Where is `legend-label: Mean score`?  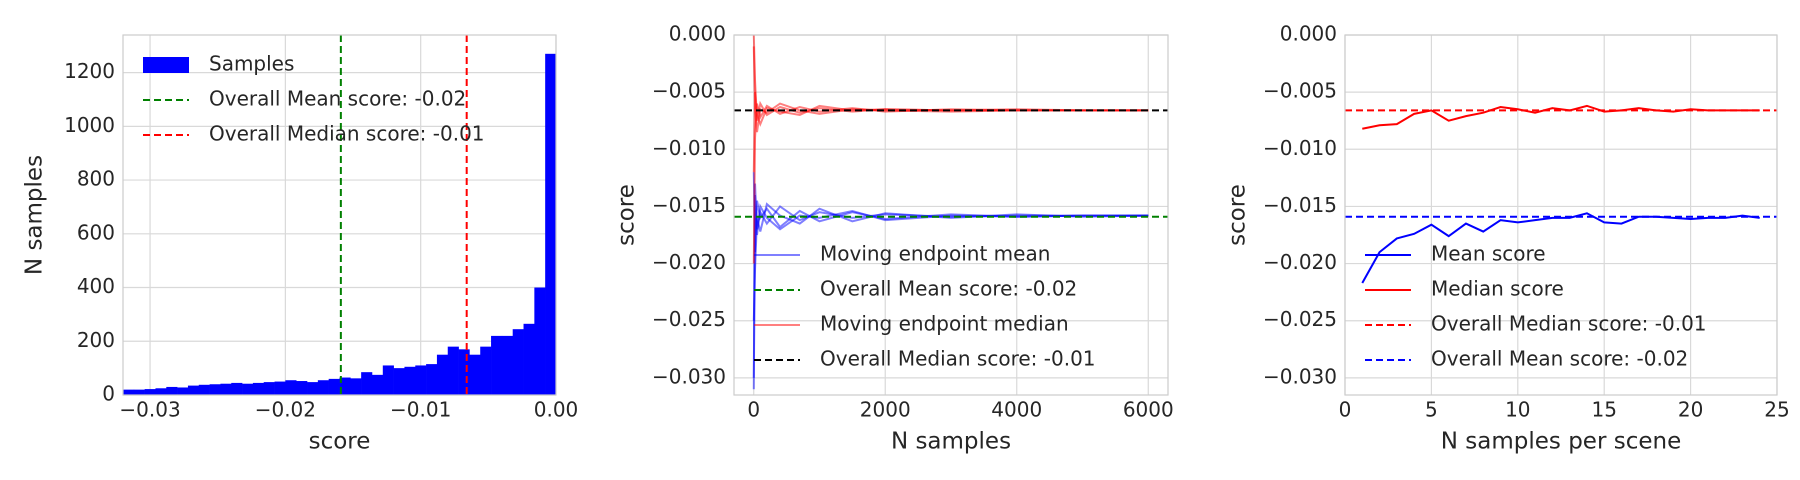
legend-label: Mean score is located at coordinates (1488, 254).